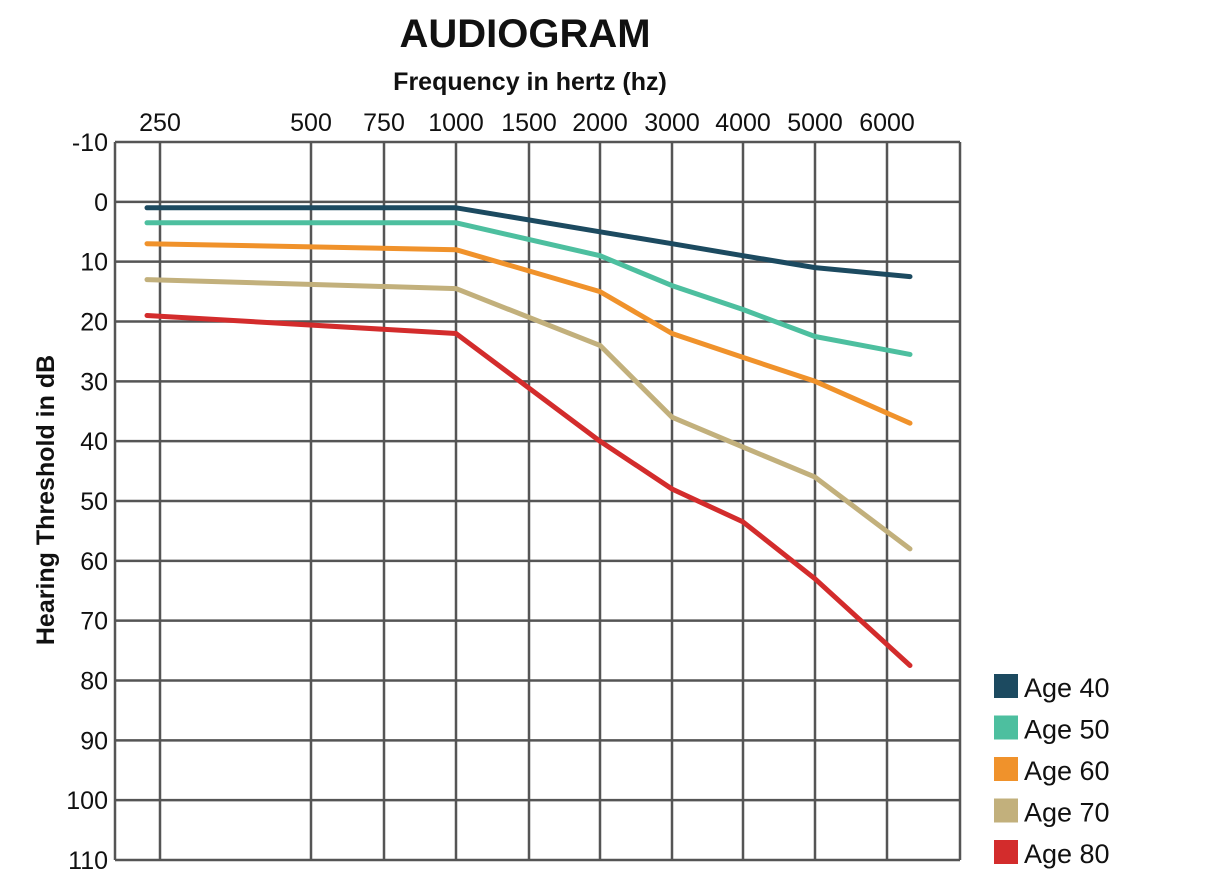 The image size is (1216, 878). What do you see at coordinates (94, 502) in the screenshot?
I see `y-tick-label: 50` at bounding box center [94, 502].